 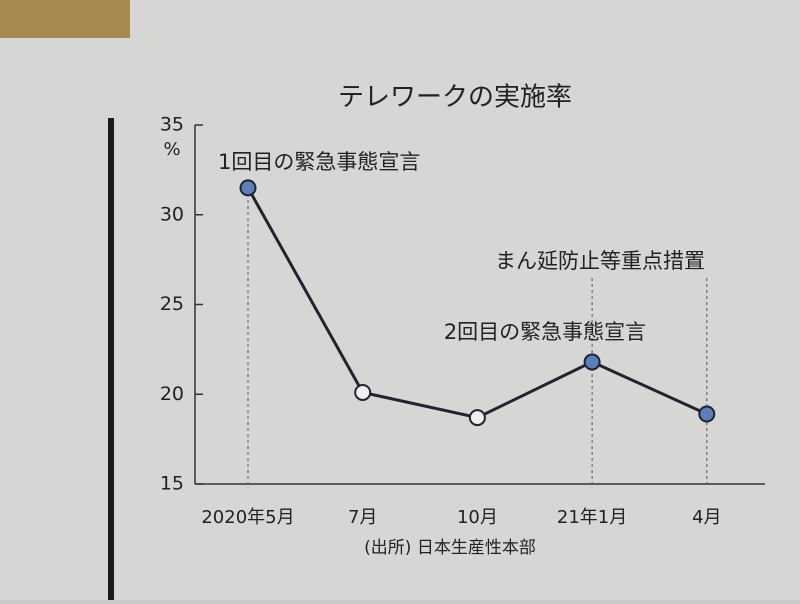 What do you see at coordinates (319, 162) in the screenshot?
I see `annotation: 1回目の緊急事態宣言` at bounding box center [319, 162].